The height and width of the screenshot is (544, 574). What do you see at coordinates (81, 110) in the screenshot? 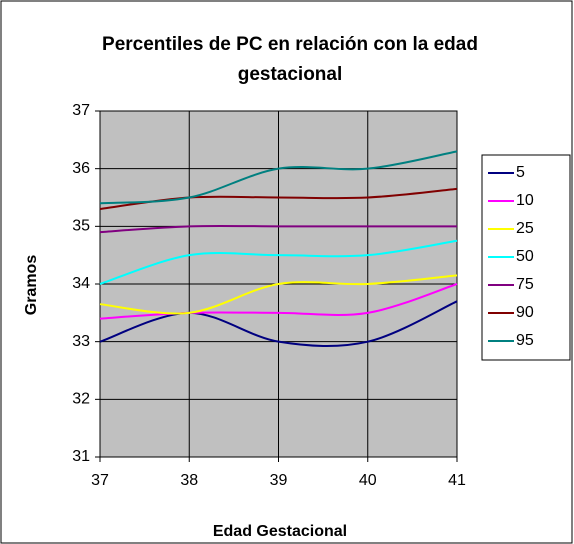
I see `y-tick-label: 37` at bounding box center [81, 110].